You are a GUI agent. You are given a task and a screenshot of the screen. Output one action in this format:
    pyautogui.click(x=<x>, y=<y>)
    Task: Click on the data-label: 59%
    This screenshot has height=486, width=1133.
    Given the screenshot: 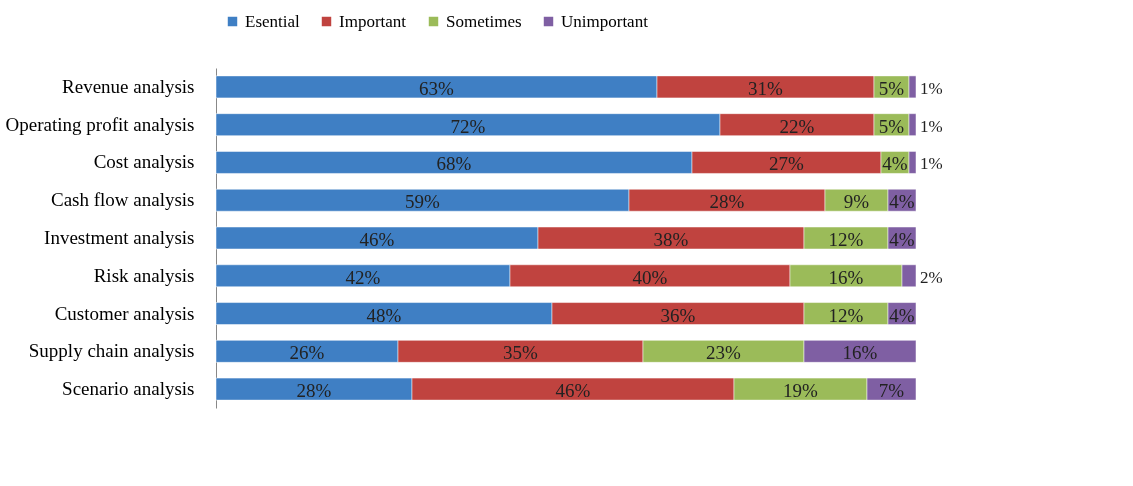 What is the action you would take?
    pyautogui.click(x=423, y=202)
    